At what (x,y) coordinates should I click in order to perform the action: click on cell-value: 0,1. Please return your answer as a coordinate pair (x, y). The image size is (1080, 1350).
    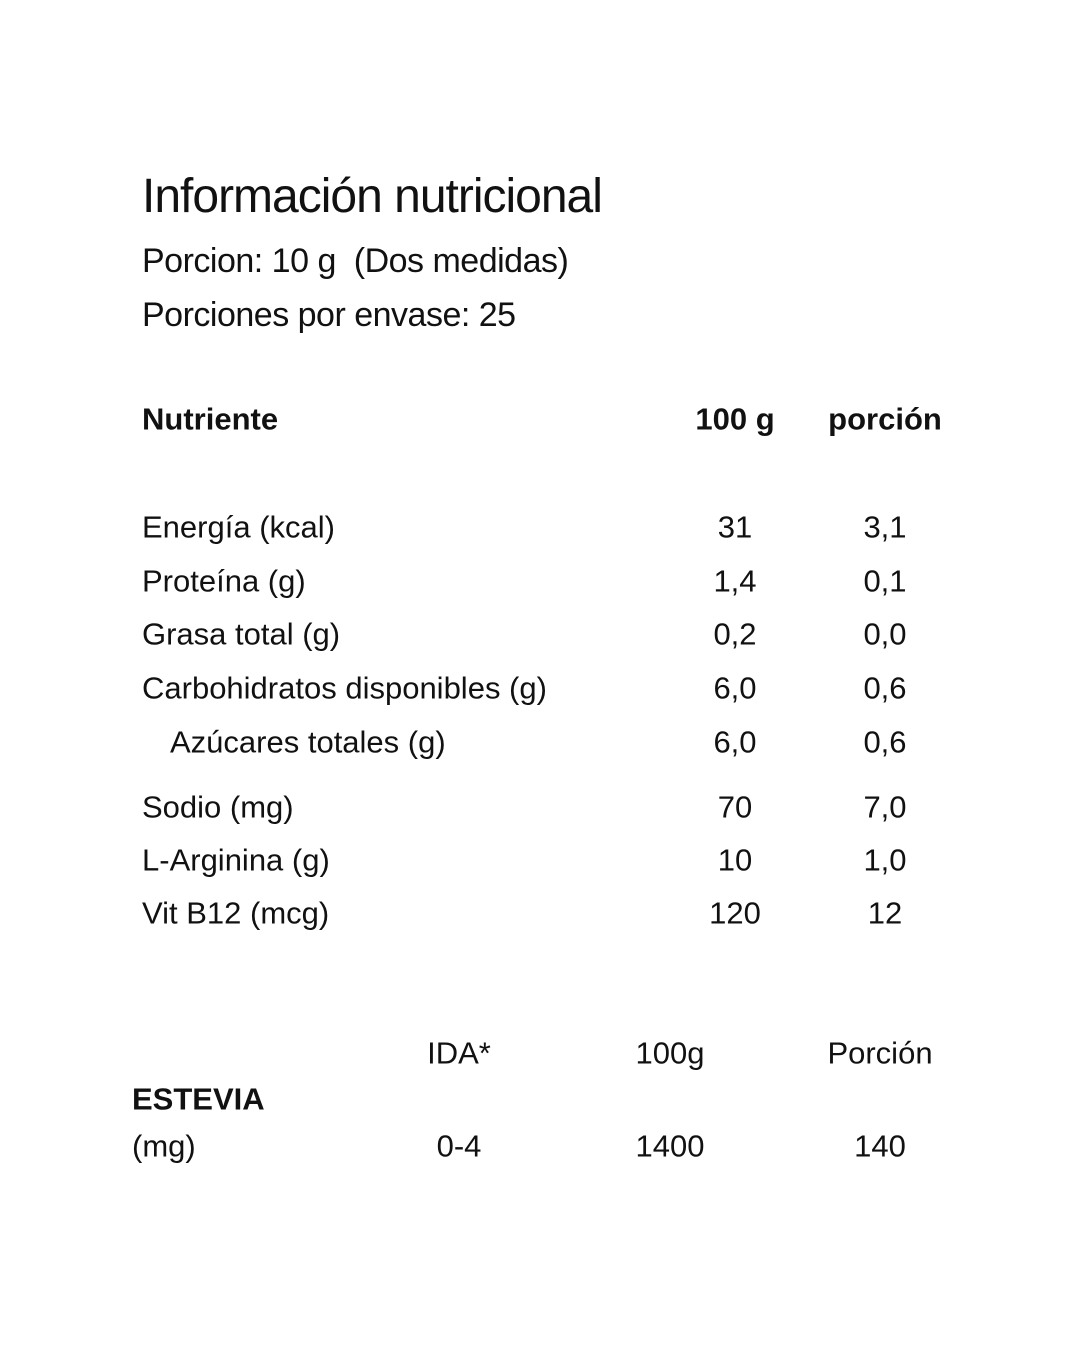
    Looking at the image, I should click on (885, 581).